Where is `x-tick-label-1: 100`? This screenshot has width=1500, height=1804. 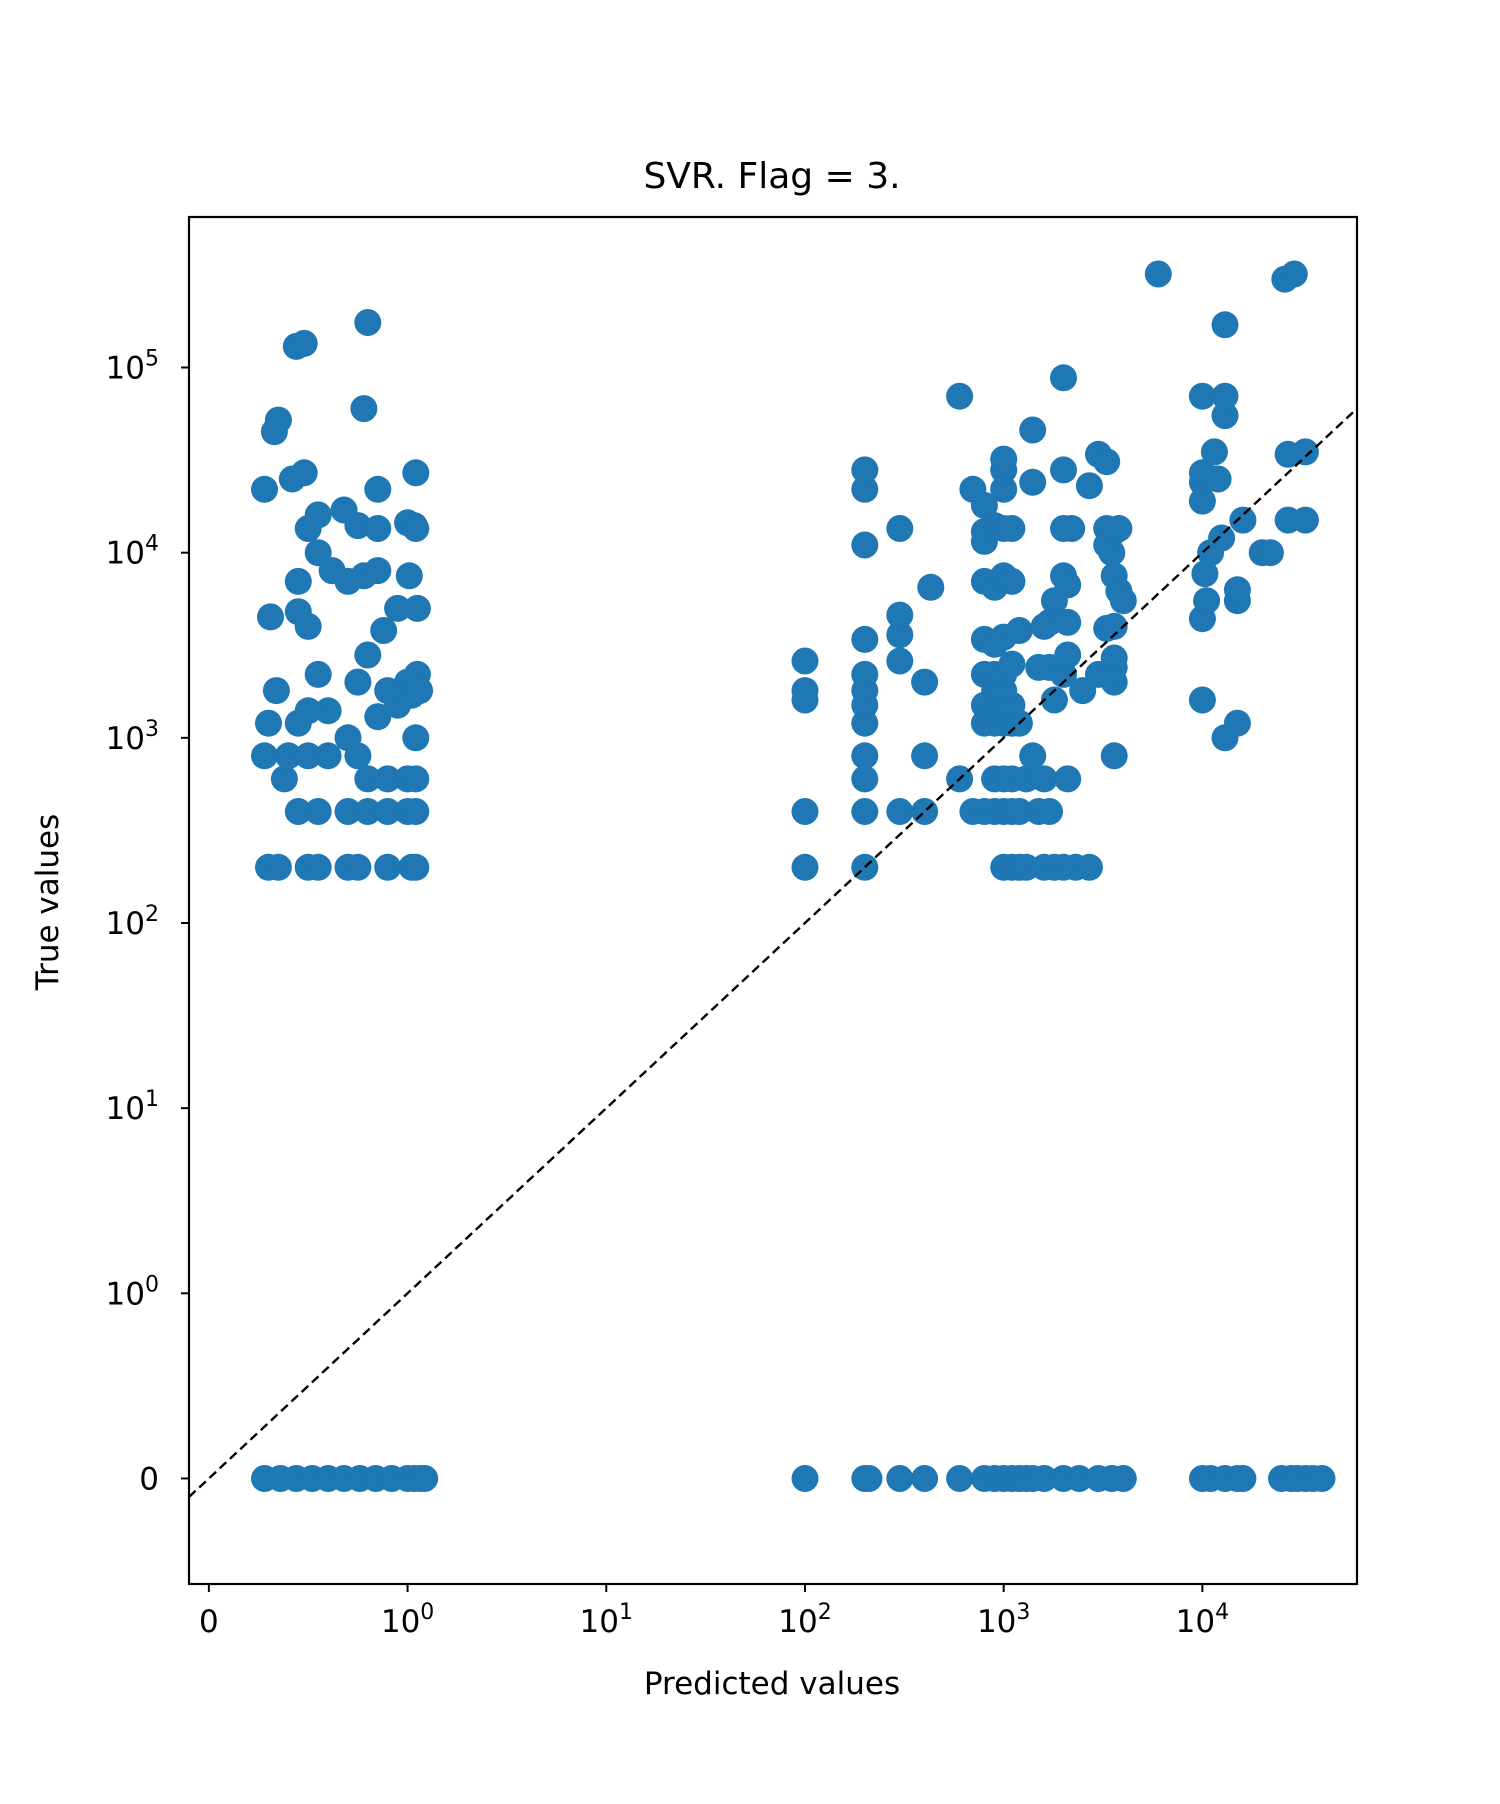 x-tick-label-1: 100 is located at coordinates (407, 1620).